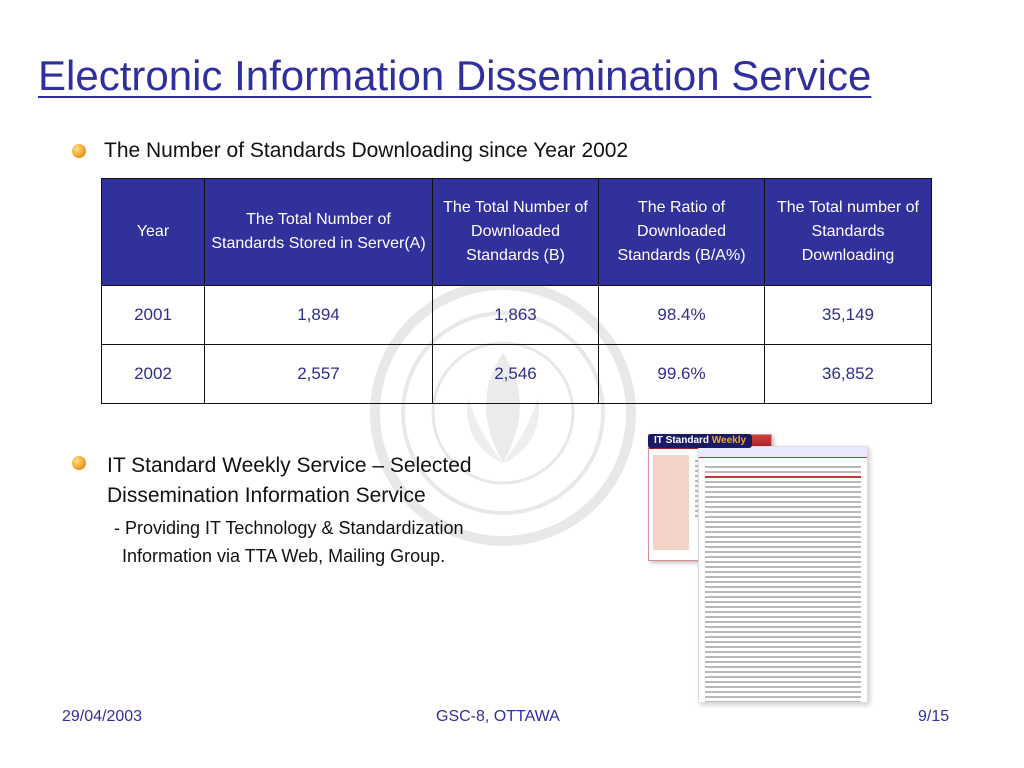  I want to click on footer-page-number: 9/15, so click(934, 716).